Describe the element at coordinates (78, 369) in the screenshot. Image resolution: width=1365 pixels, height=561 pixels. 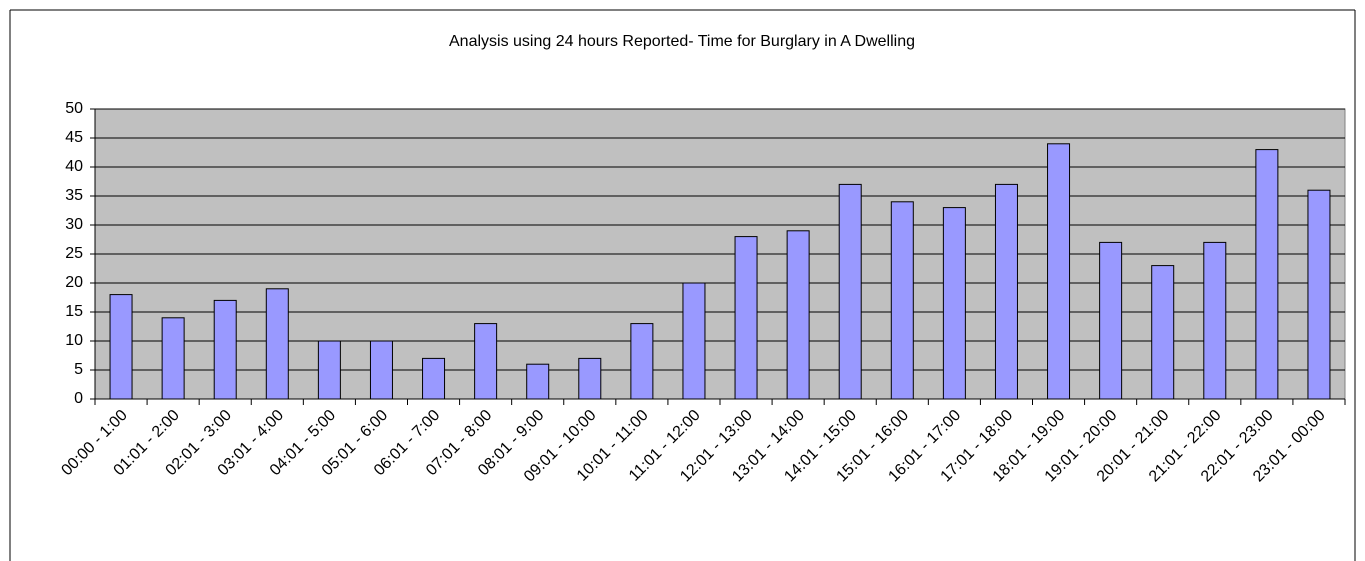
I see `y-tick-label: 5` at that location.